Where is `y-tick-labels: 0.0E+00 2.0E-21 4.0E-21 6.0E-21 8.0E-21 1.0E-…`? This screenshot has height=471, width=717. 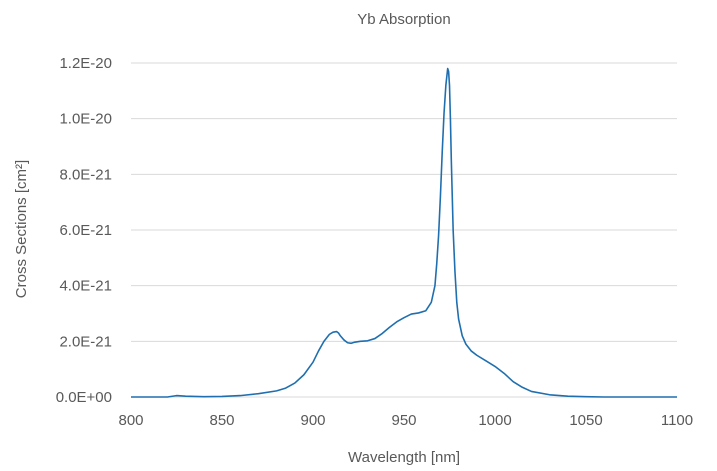
y-tick-labels: 0.0E+00 2.0E-21 4.0E-21 6.0E-21 8.0E-21 1.0E-… is located at coordinates (84, 230).